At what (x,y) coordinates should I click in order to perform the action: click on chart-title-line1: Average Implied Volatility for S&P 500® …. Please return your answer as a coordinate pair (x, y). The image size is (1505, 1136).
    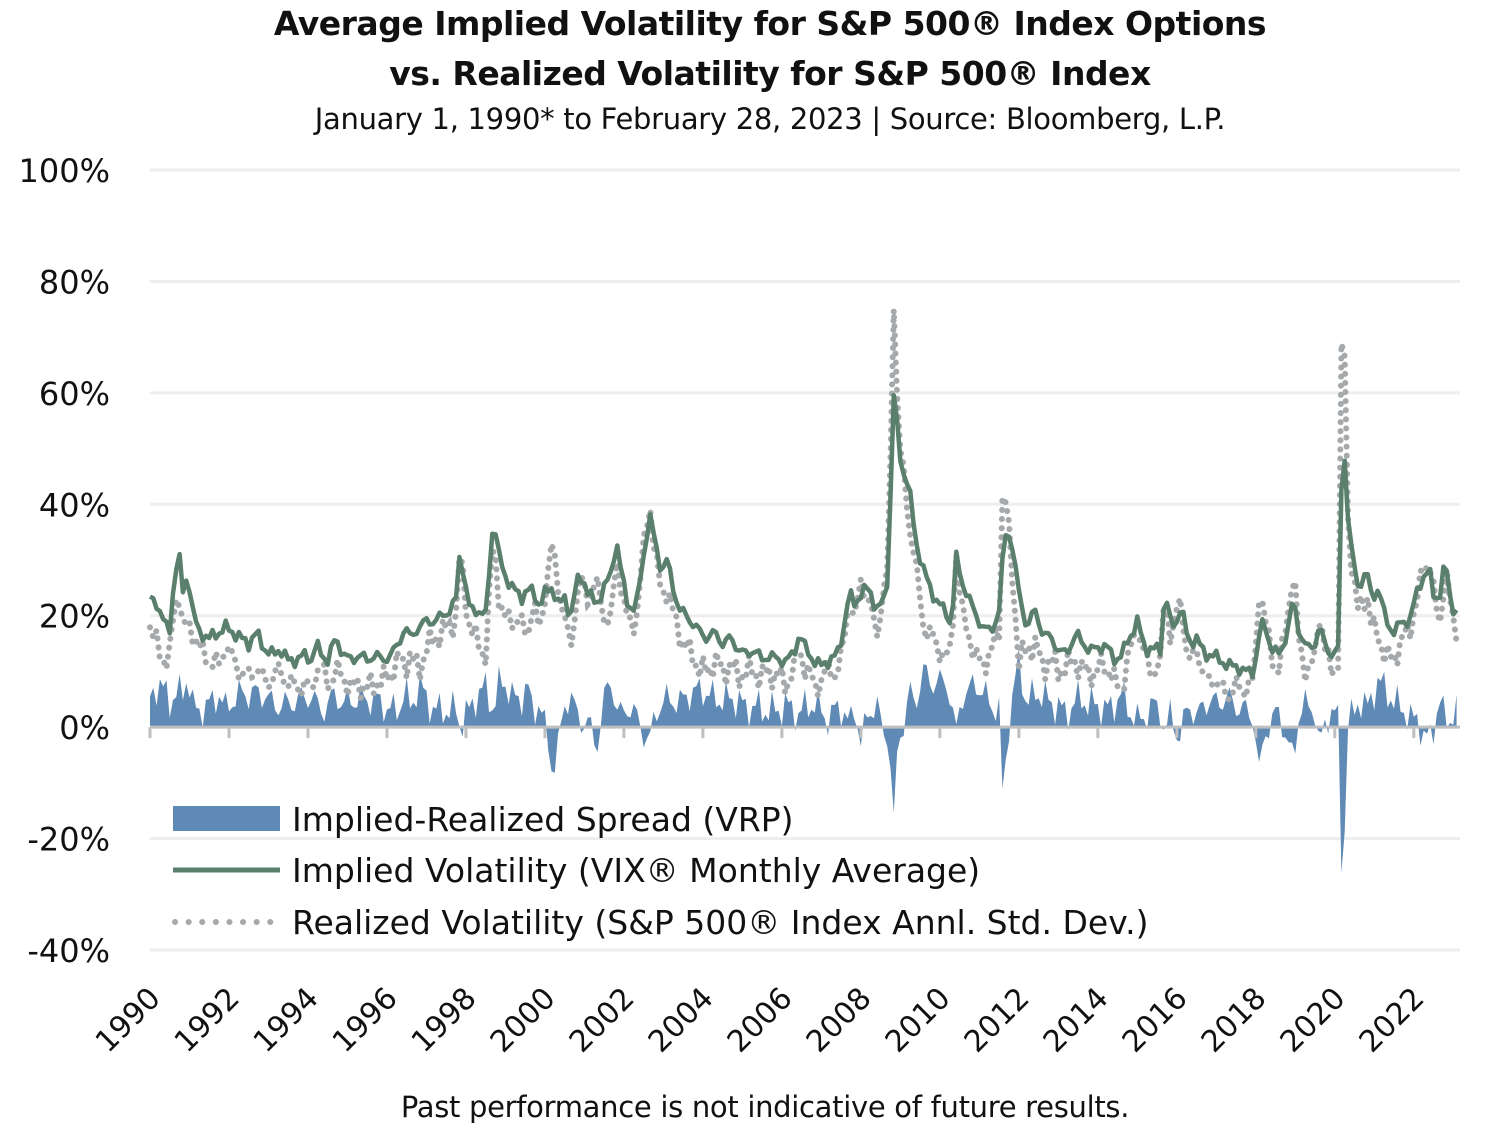
    Looking at the image, I should click on (770, 23).